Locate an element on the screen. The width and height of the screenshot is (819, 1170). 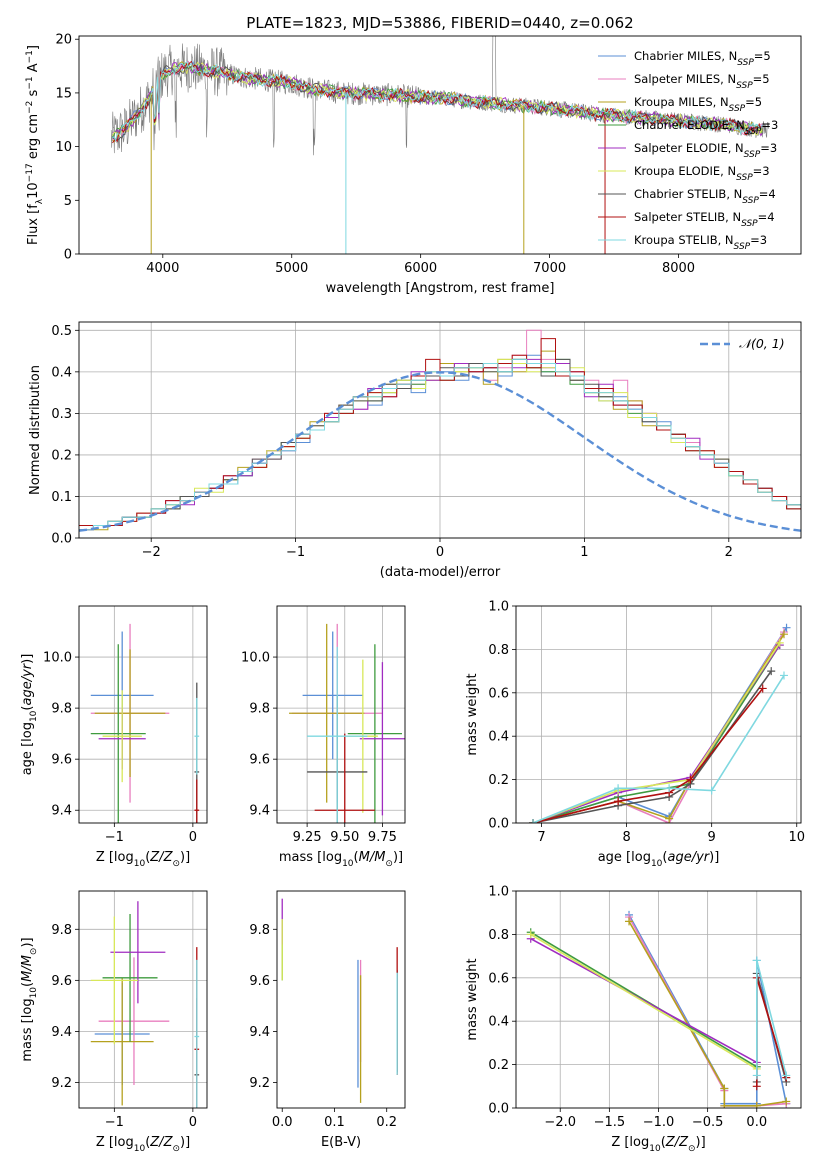
x-tick-label: 9.50 is located at coordinates (344, 837).